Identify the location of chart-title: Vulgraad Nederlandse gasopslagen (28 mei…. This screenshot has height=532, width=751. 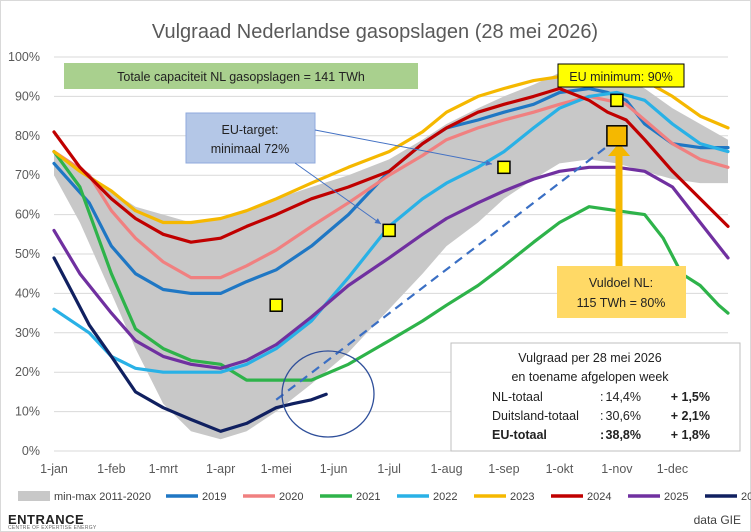
(375, 32).